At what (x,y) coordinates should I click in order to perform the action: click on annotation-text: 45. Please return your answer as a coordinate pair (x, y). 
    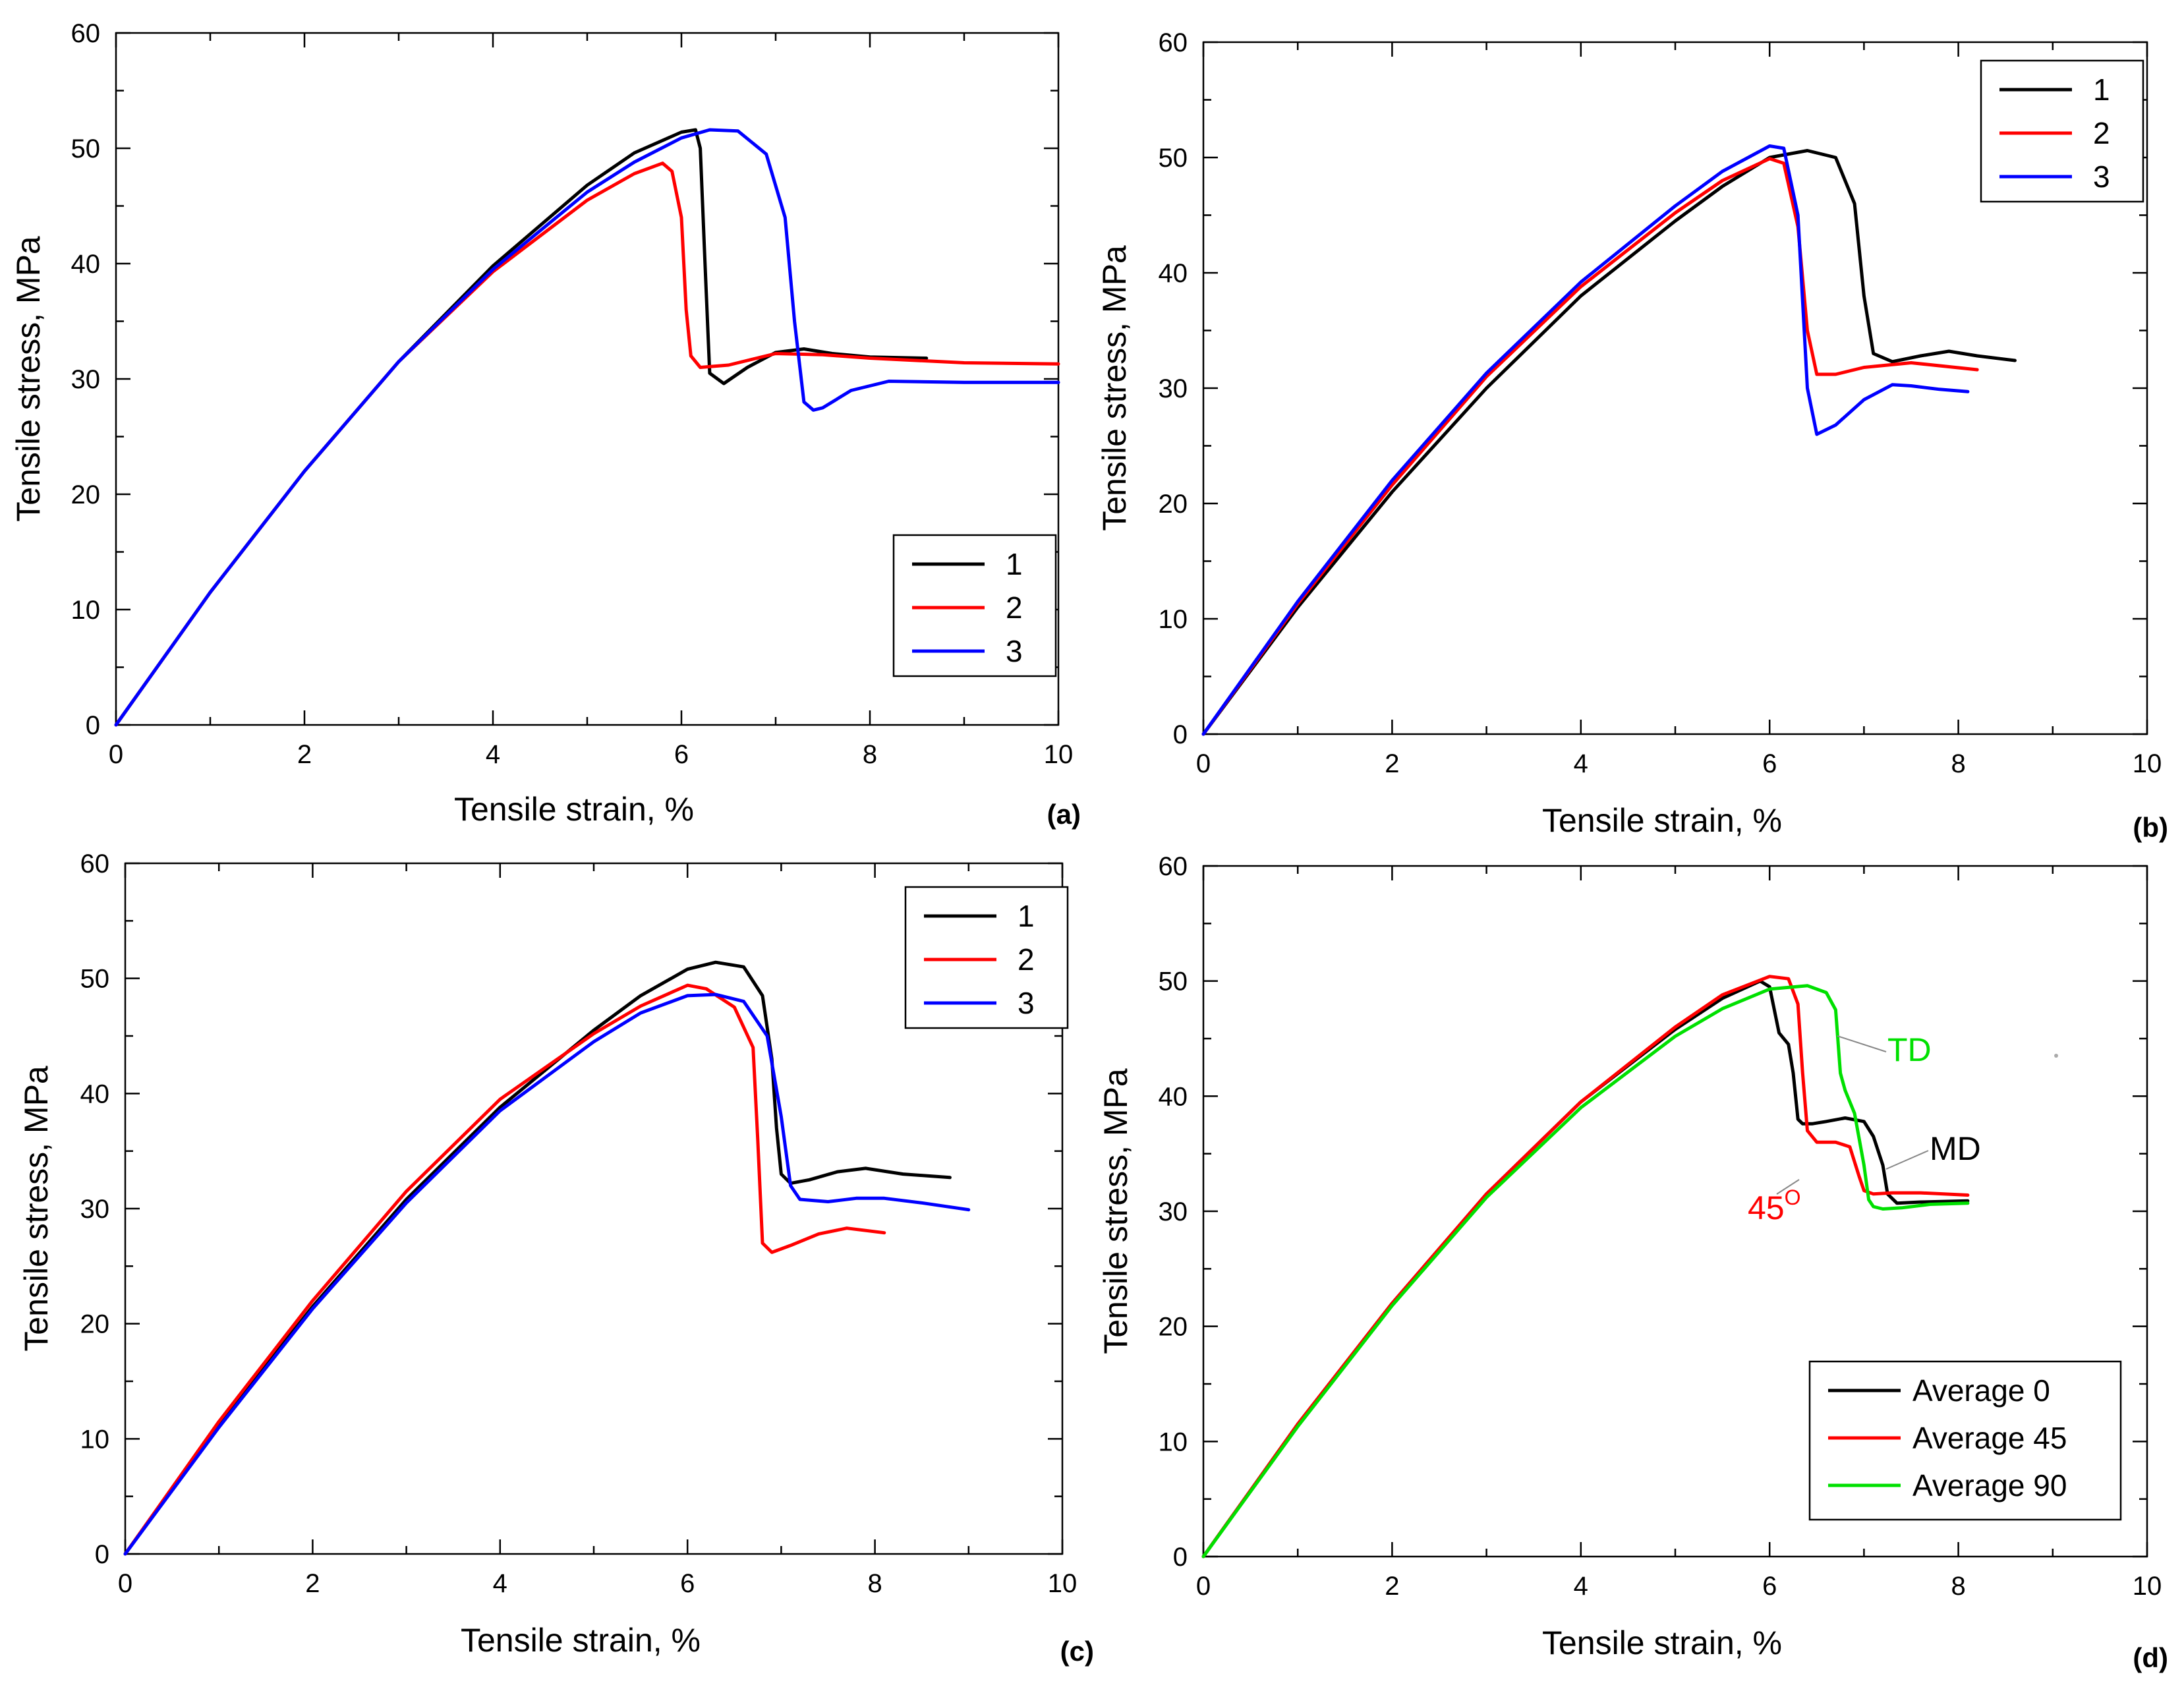
    Looking at the image, I should click on (1766, 1207).